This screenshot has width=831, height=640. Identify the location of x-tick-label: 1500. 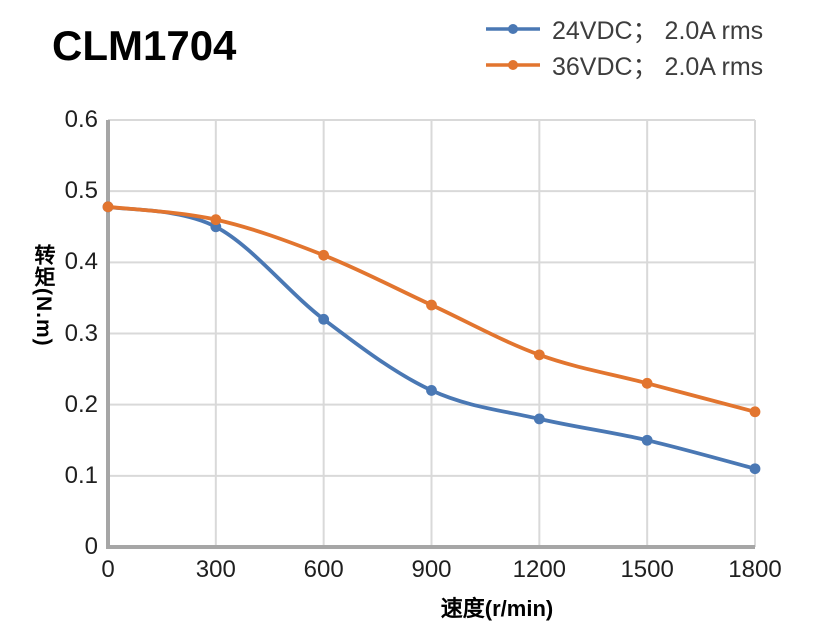
(647, 569).